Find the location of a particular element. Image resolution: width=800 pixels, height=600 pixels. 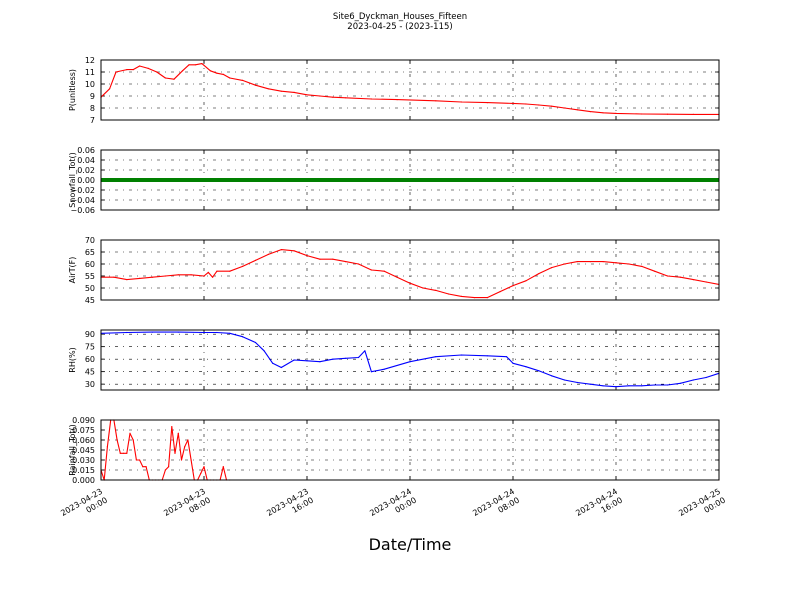

y-tick-label: 10 is located at coordinates (90, 84).